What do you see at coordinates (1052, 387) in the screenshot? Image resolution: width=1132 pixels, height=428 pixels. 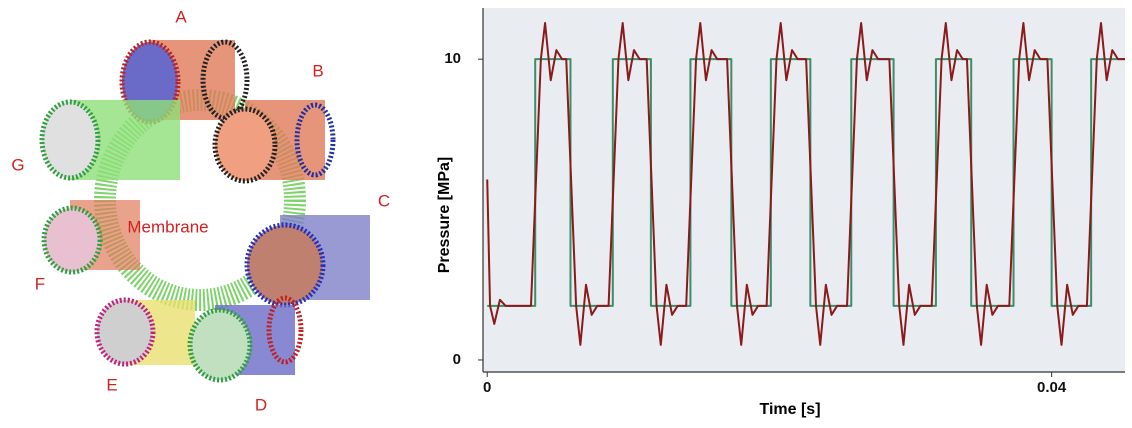 I see `x-tick-label: 0.04` at bounding box center [1052, 387].